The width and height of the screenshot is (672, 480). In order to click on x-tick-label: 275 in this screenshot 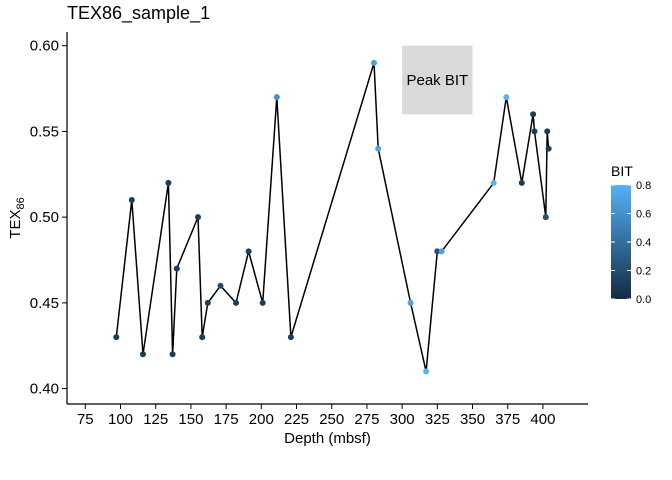, I will do `click(366, 419)`.